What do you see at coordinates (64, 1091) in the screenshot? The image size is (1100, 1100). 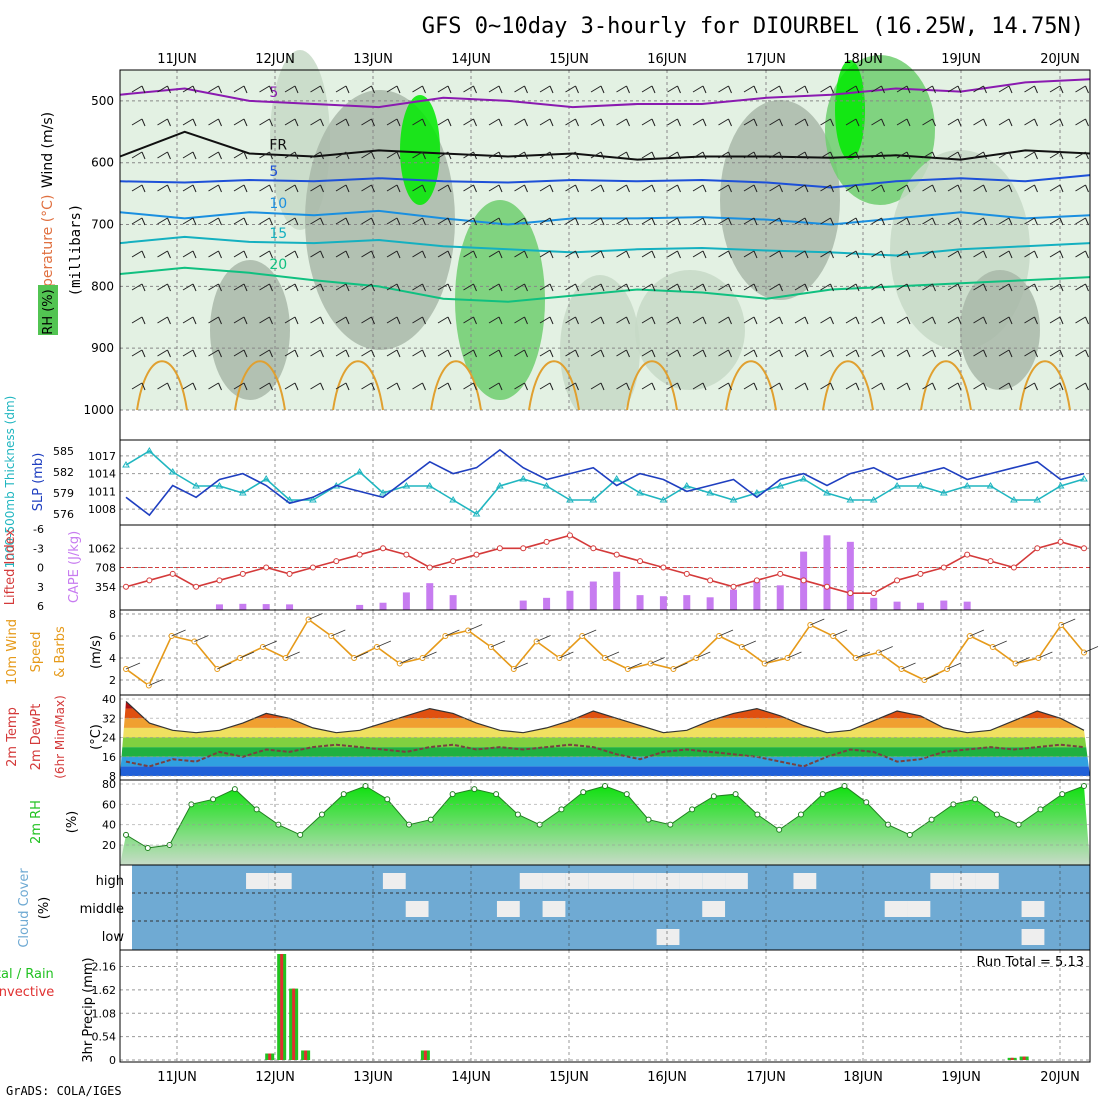 I see `credit-label: GrADS: COLA/IGES` at bounding box center [64, 1091].